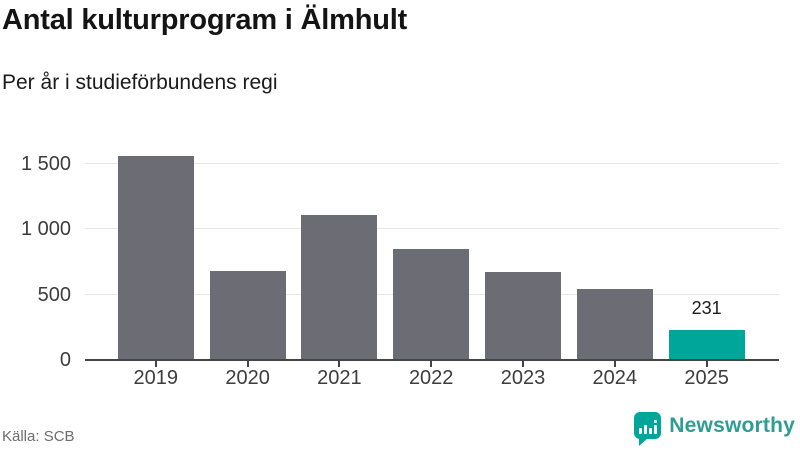 This screenshot has width=800, height=450. Describe the element at coordinates (35, 255) in the screenshot. I see `y-axis: 0 500 1 000 1 500` at that location.